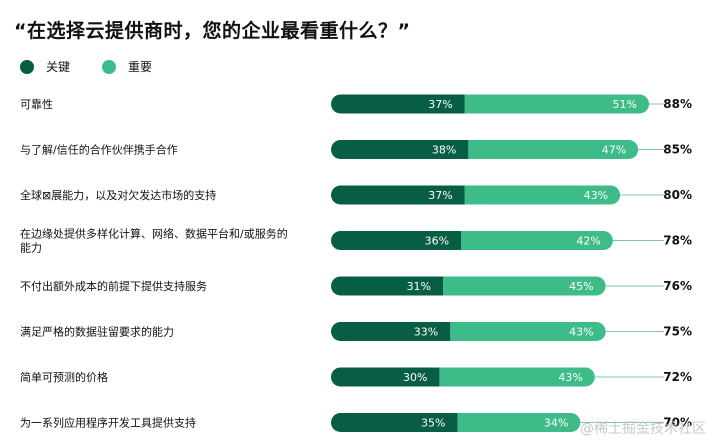 This screenshot has width=720, height=444. Describe the element at coordinates (437, 241) in the screenshot. I see `value-label-key: 36%` at that location.